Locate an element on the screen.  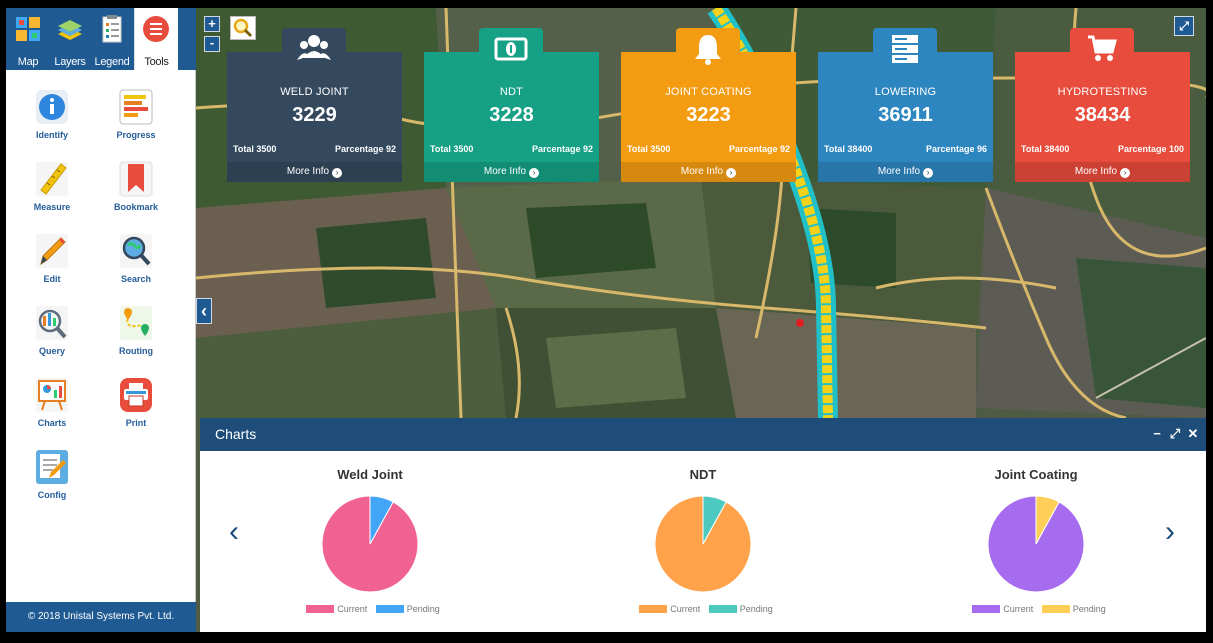
layers-icon is located at coordinates (70, 30).